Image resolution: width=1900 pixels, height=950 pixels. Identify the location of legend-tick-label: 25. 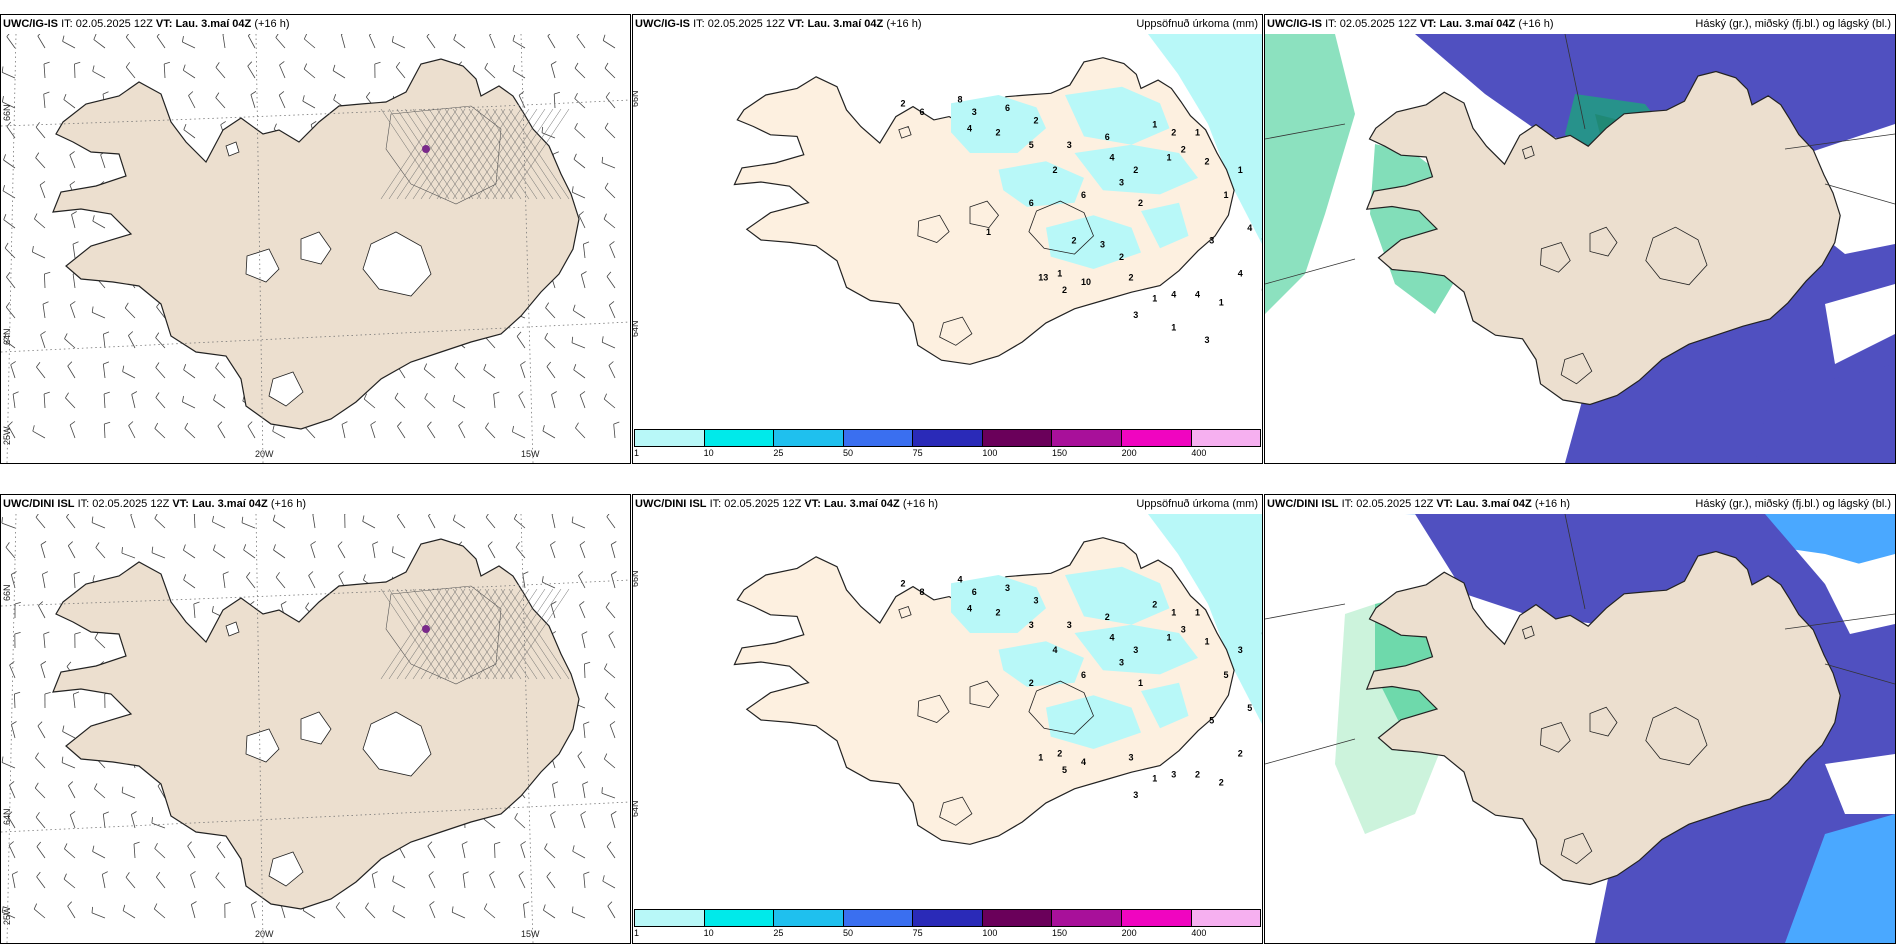
(778, 933).